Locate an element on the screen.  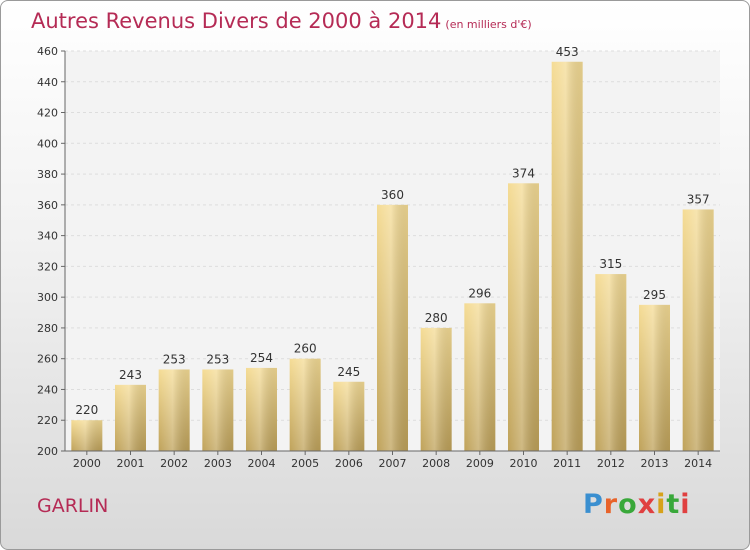
y-tick-label: 320 is located at coordinates (47, 266).